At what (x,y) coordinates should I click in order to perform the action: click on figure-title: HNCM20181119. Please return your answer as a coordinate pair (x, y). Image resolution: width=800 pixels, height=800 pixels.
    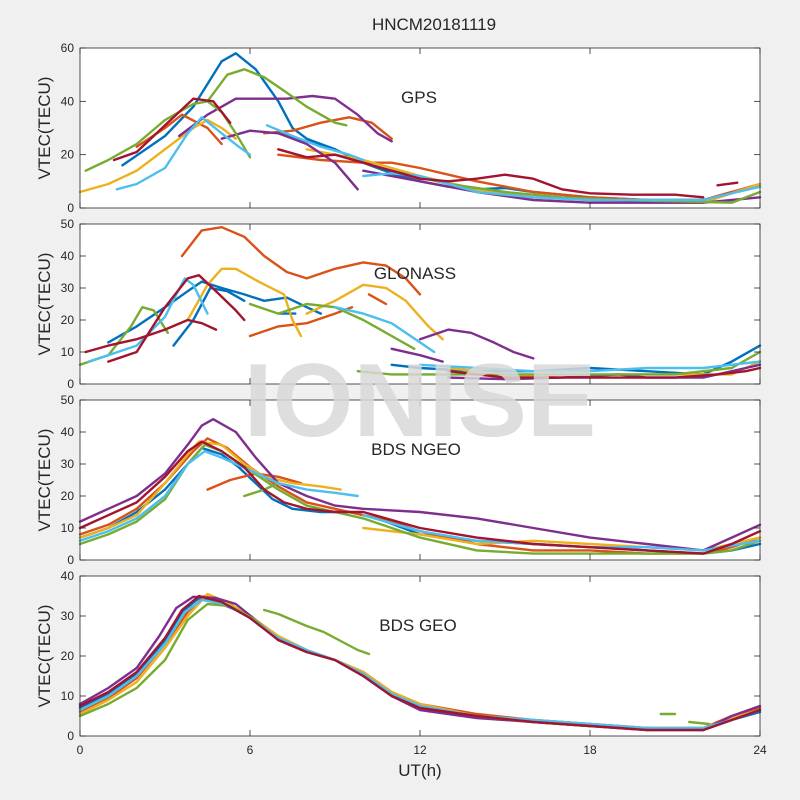
    Looking at the image, I should click on (434, 24).